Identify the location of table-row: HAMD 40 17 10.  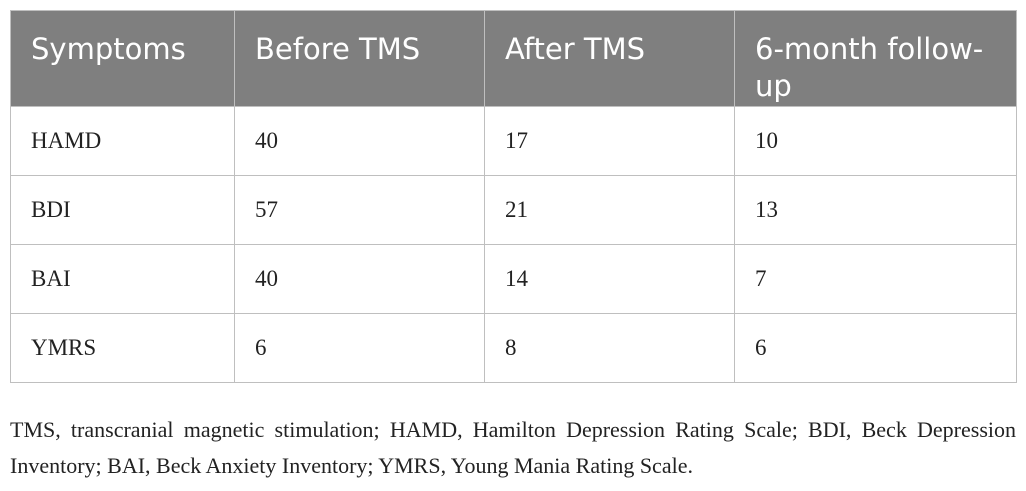
(513, 141).